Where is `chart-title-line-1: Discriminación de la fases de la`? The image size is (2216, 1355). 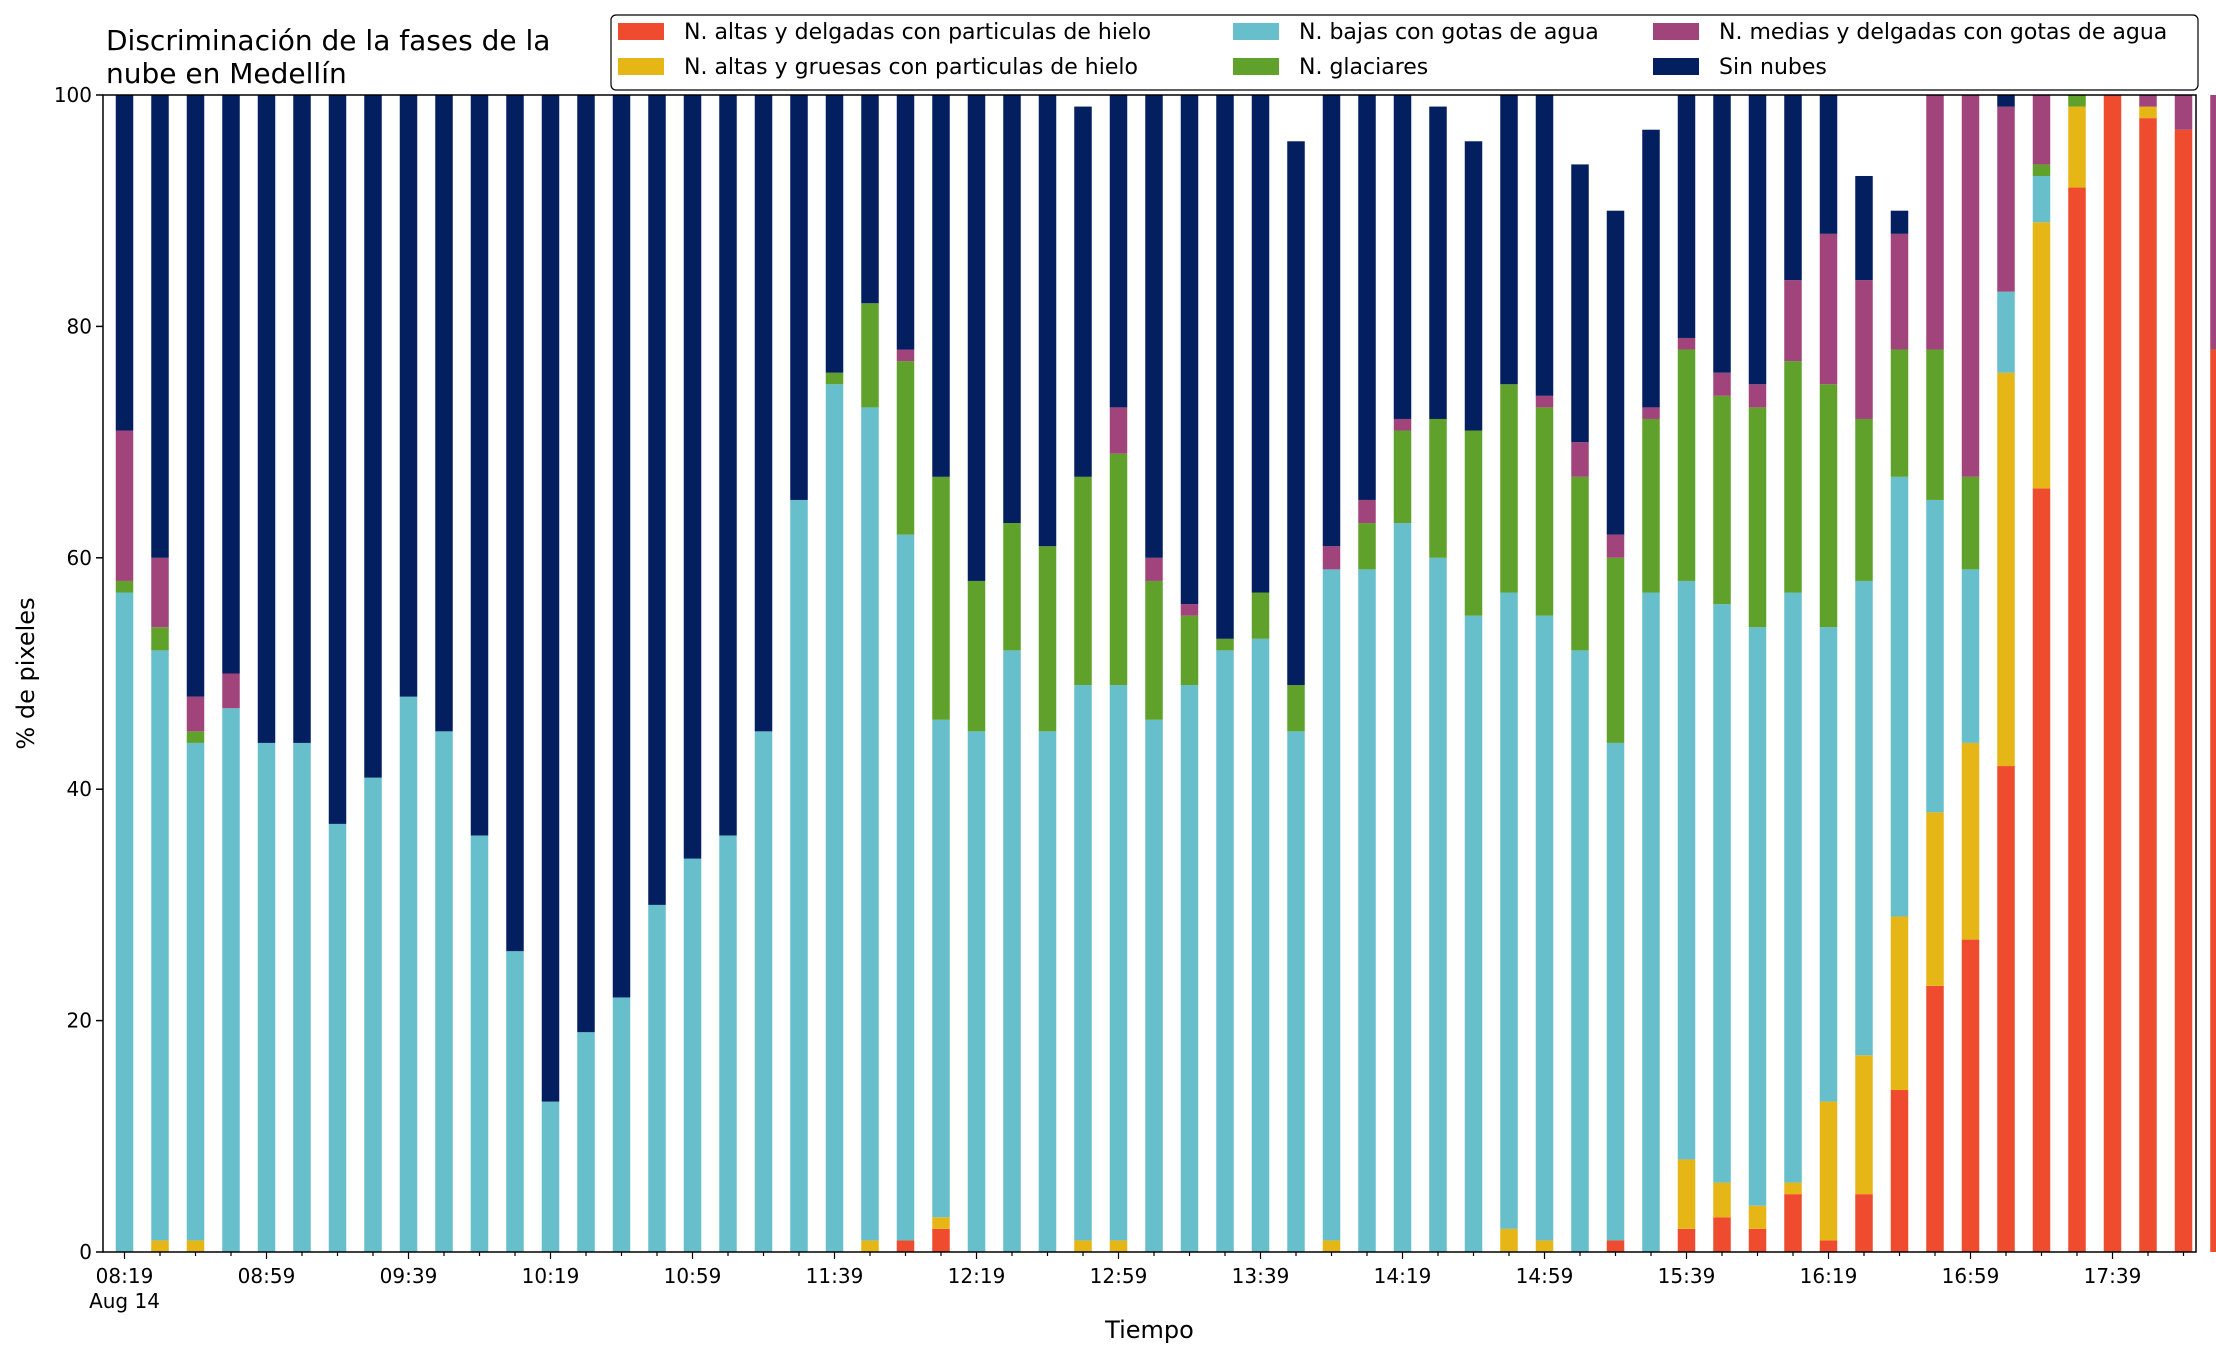
chart-title-line-1: Discriminación de la fases de la is located at coordinates (328, 40).